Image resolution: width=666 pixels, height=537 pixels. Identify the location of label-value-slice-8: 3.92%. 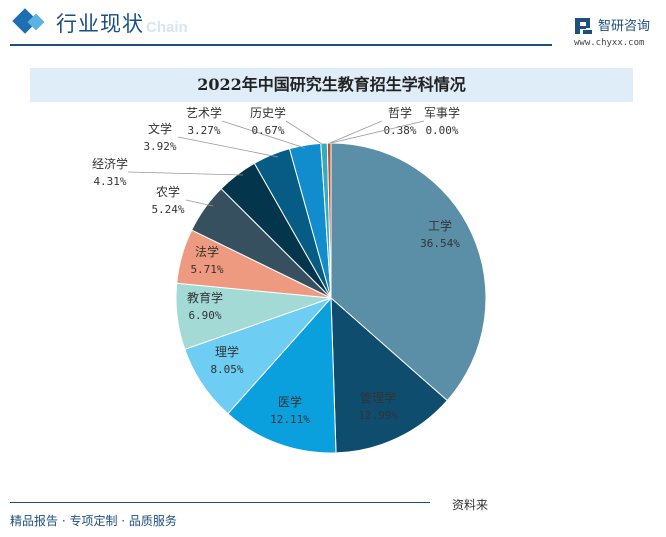
(159, 146).